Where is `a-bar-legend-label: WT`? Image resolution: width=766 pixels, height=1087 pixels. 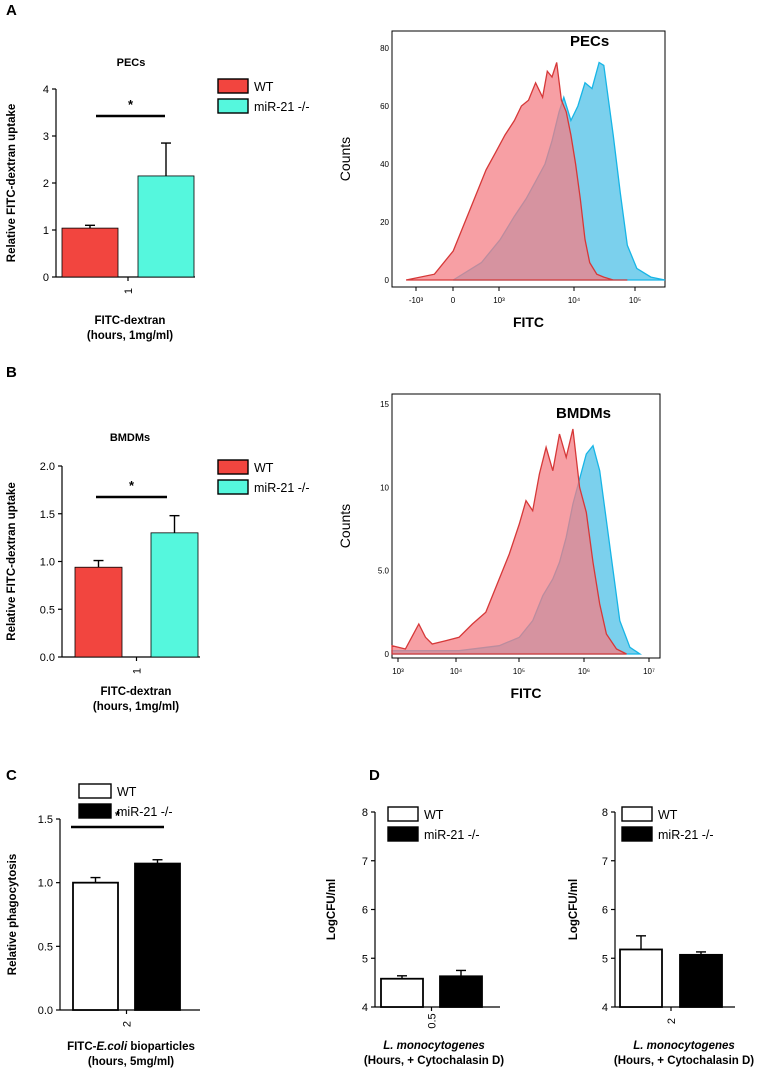 a-bar-legend-label: WT is located at coordinates (264, 87).